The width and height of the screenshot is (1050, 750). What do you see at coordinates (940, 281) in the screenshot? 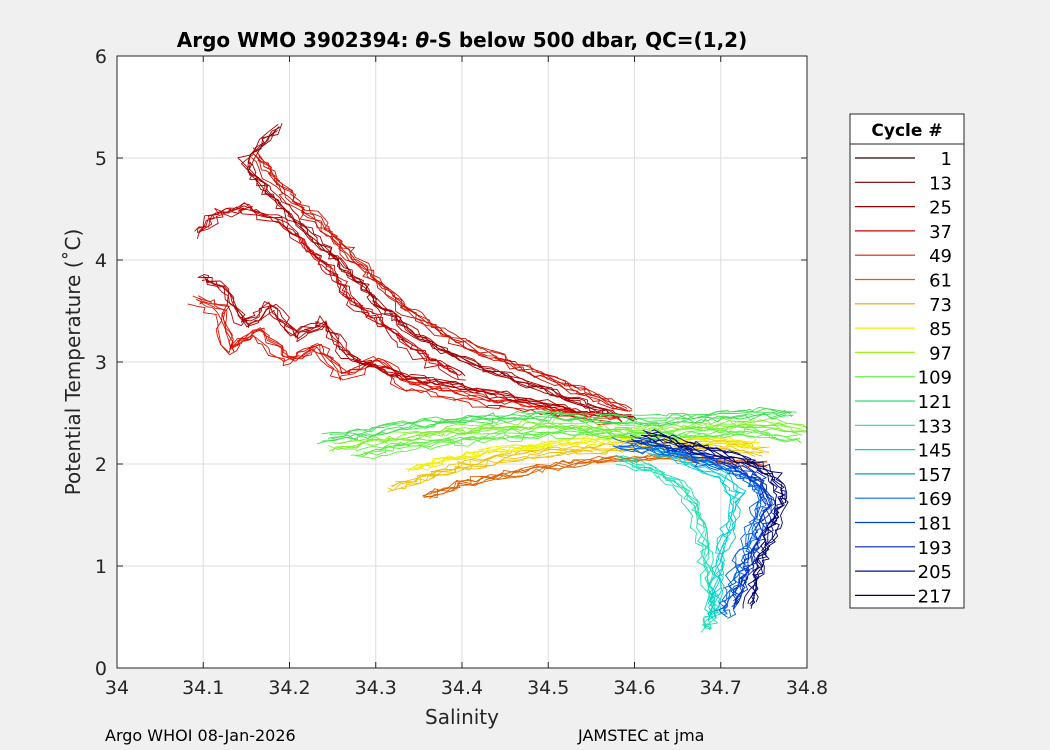
I see `legend-label: 61` at bounding box center [940, 281].